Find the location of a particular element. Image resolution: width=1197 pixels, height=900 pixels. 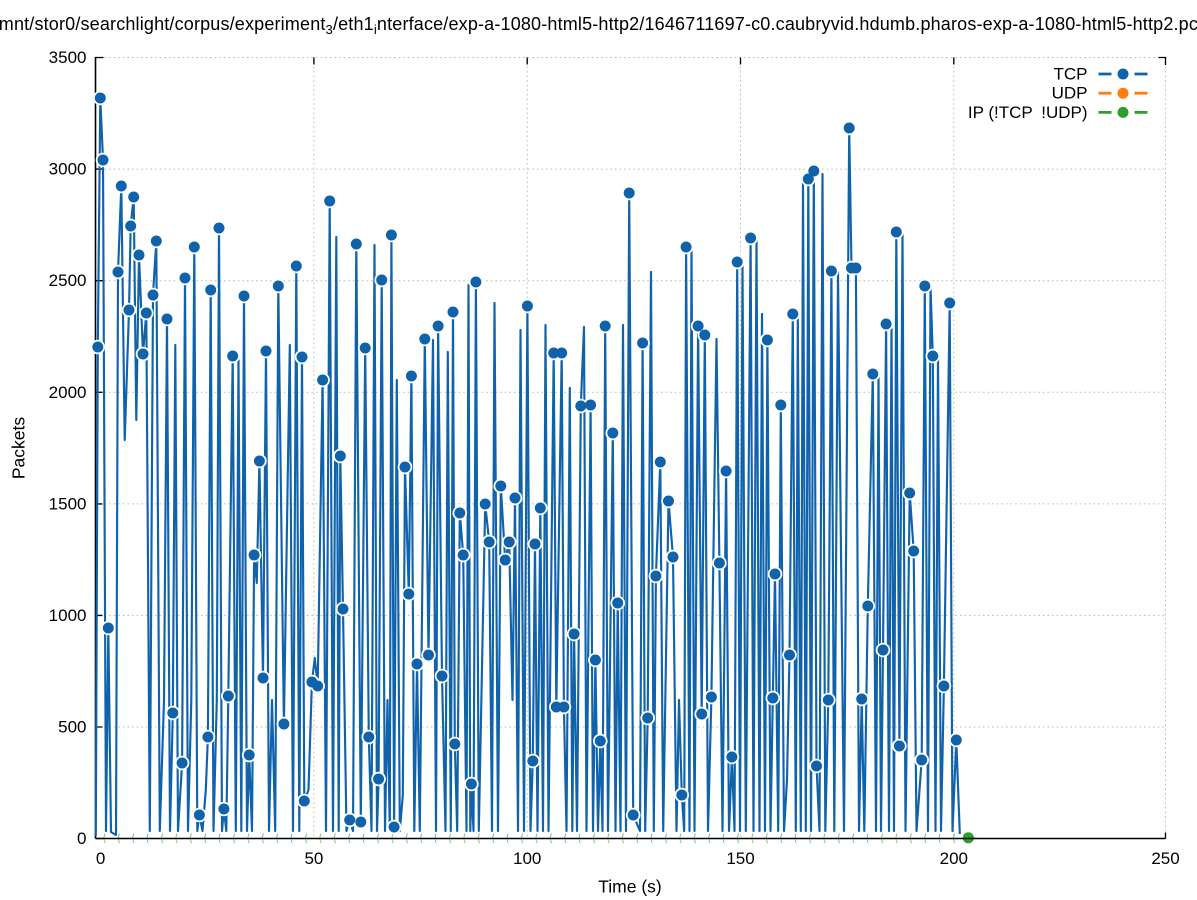

svg-text: TCP is located at coordinates (1071, 74).